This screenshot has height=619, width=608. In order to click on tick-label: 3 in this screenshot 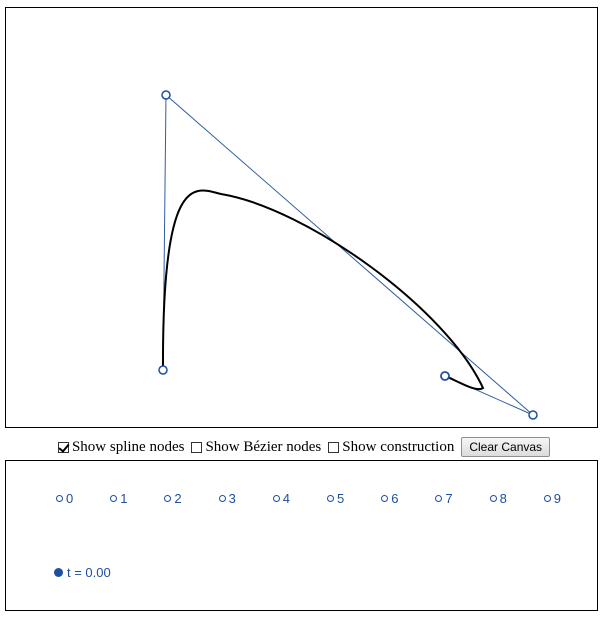, I will do `click(232, 498)`.